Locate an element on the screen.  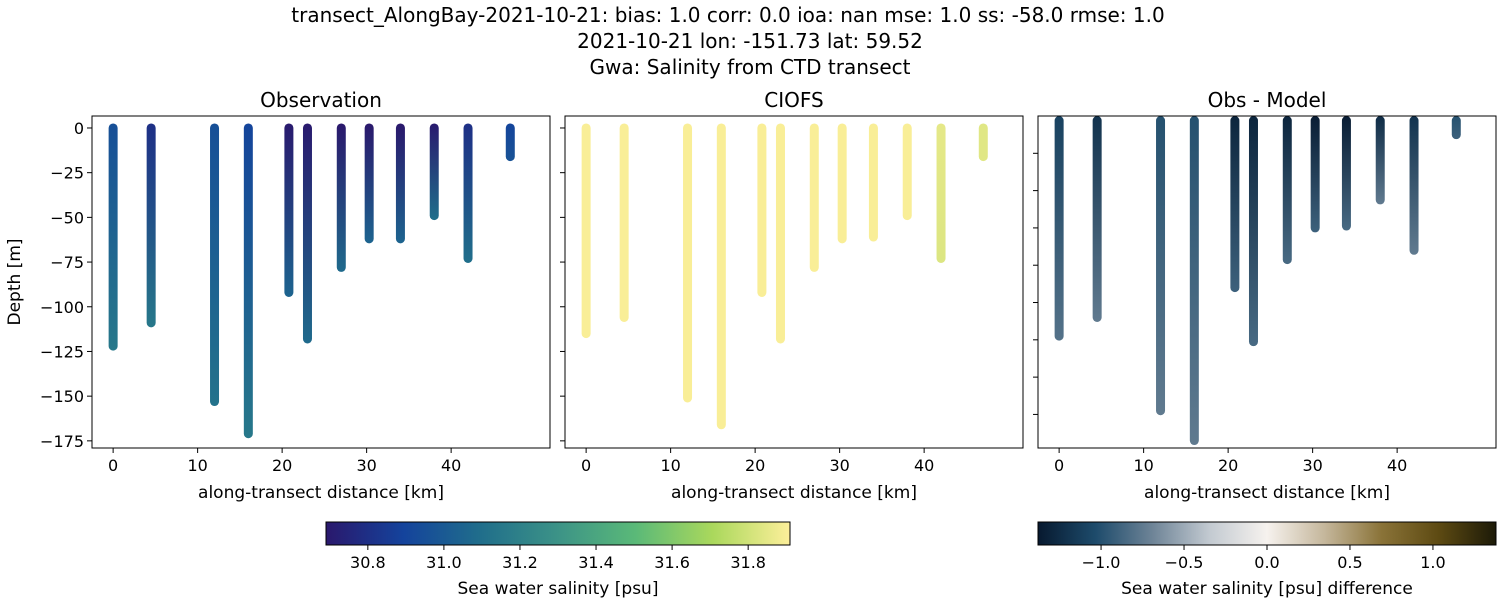
y-axis-label: Depth [m] is located at coordinates (15, 281).